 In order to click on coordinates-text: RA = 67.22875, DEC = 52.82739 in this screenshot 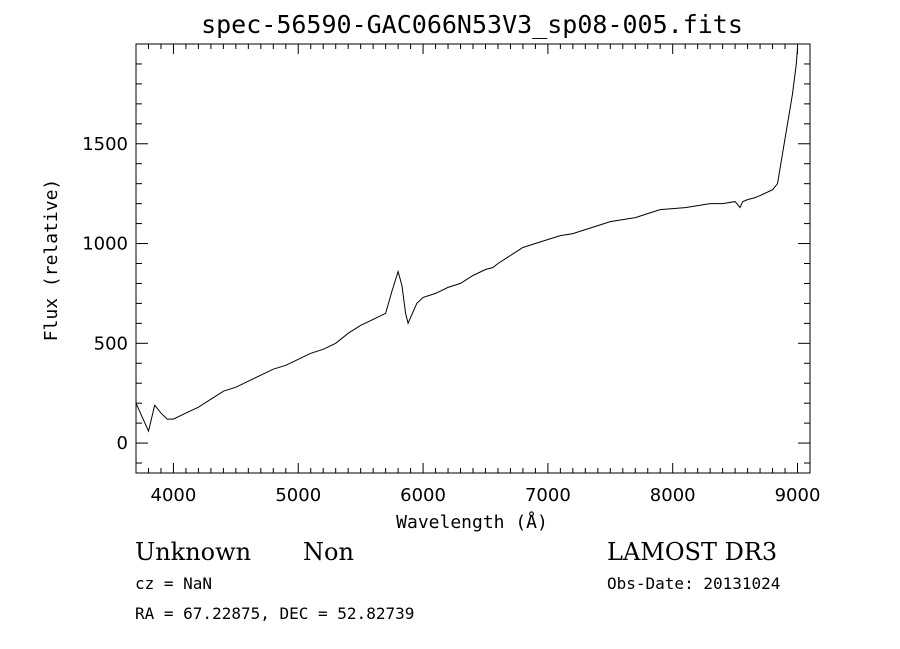, I will do `click(274, 613)`.